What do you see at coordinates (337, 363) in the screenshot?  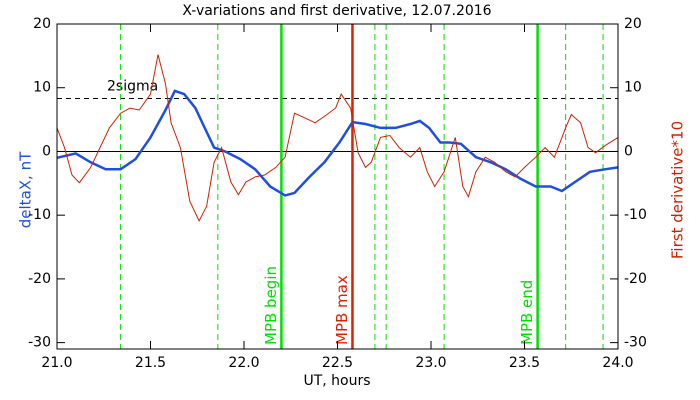 I see `x-tick-label: 22.5` at bounding box center [337, 363].